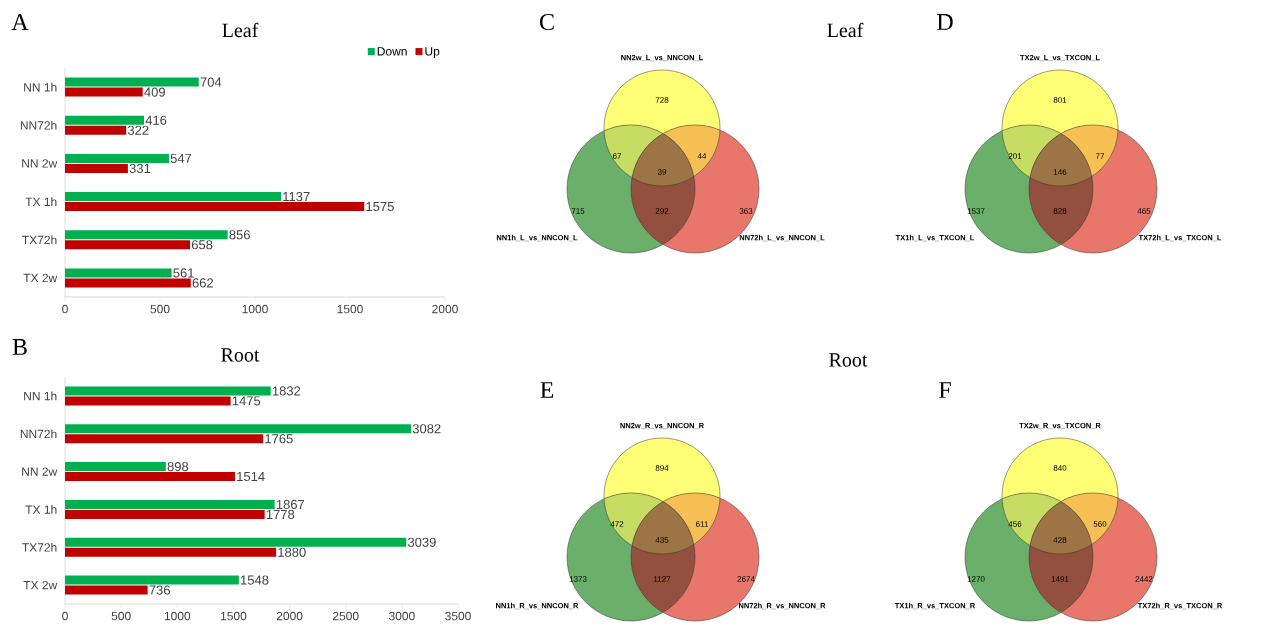 This screenshot has width=1262, height=643. What do you see at coordinates (702, 156) in the screenshot?
I see `text: 44` at bounding box center [702, 156].